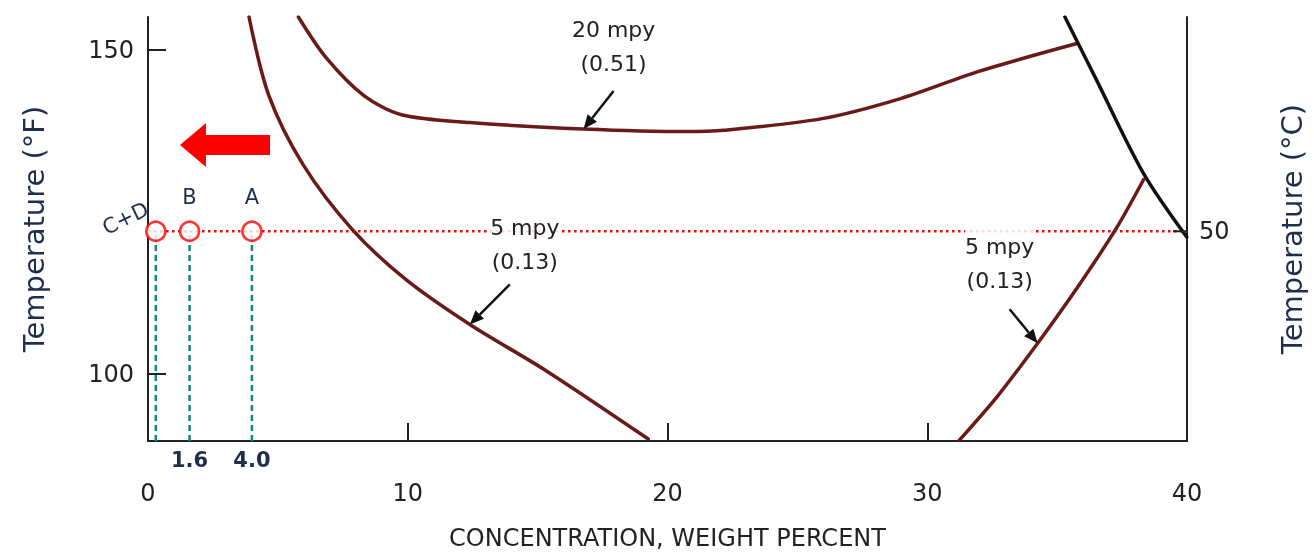 This screenshot has height=557, width=1314. Describe the element at coordinates (189, 459) in the screenshot. I see `annotation: 1.6` at that location.